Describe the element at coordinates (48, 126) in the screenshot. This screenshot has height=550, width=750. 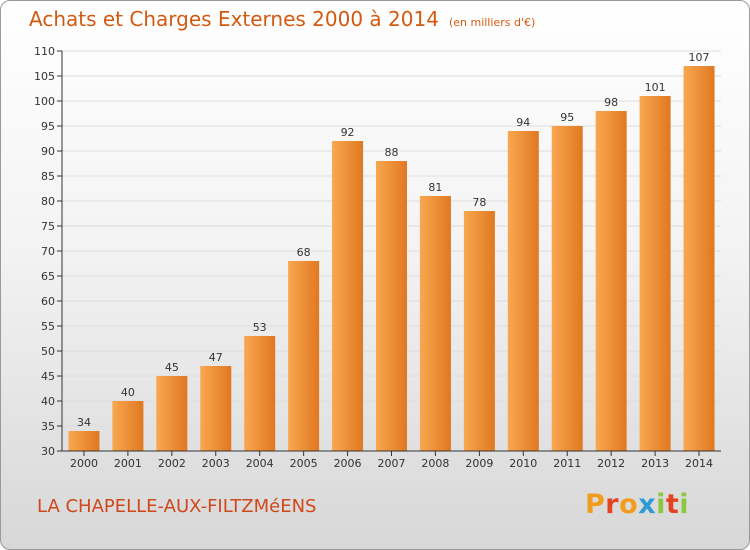
I see `y-tick-label: 95` at that location.